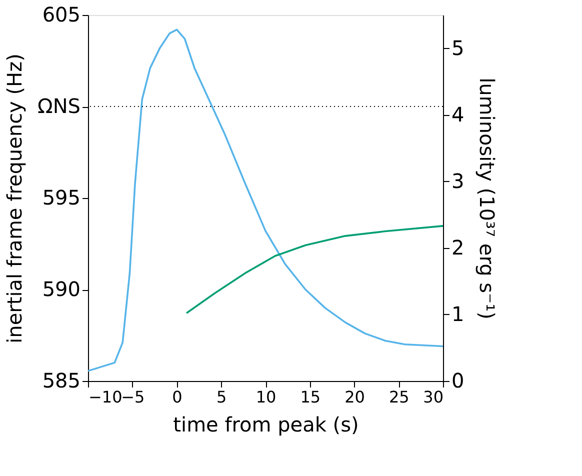 The image size is (582, 476). I want to click on y-tick-label: ΩNS, so click(59, 106).